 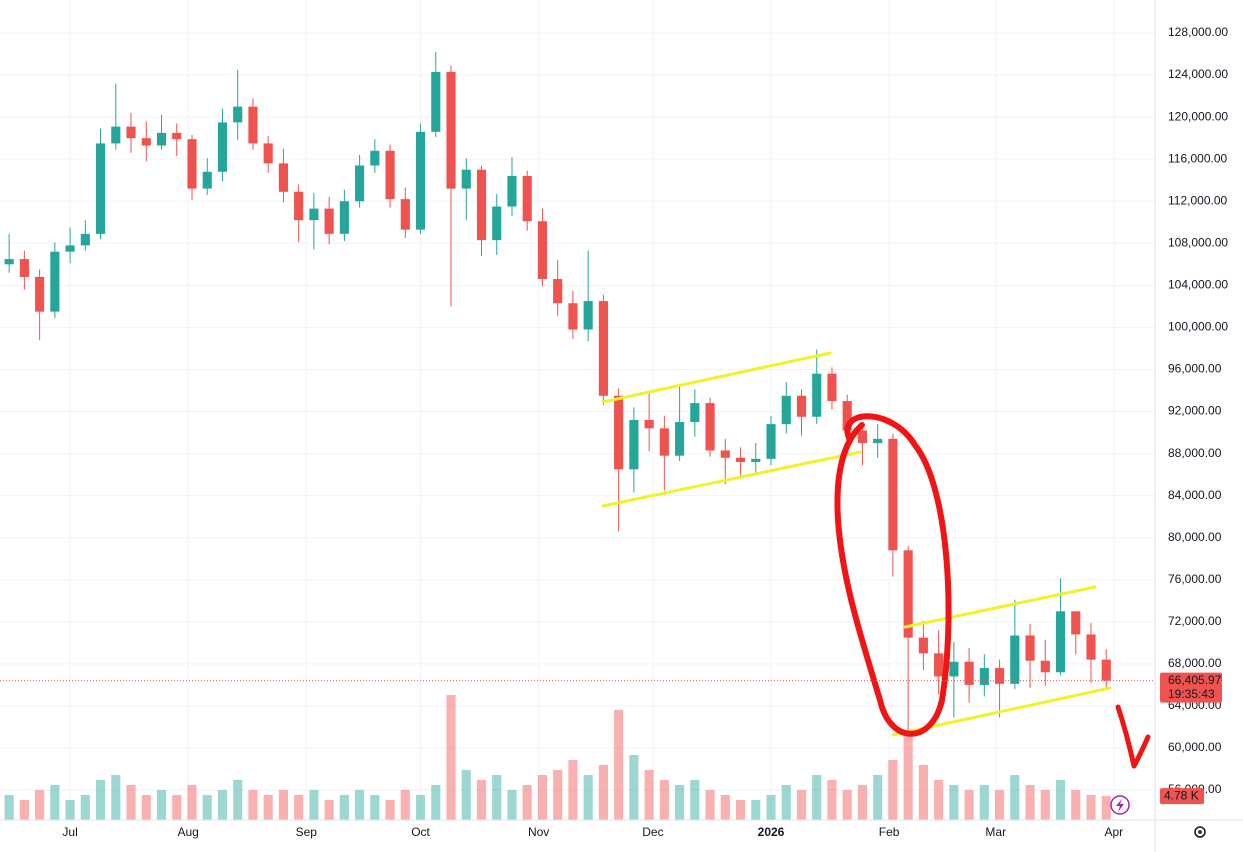 What do you see at coordinates (1195, 537) in the screenshot?
I see `y-tick-label: 80,000.00` at bounding box center [1195, 537].